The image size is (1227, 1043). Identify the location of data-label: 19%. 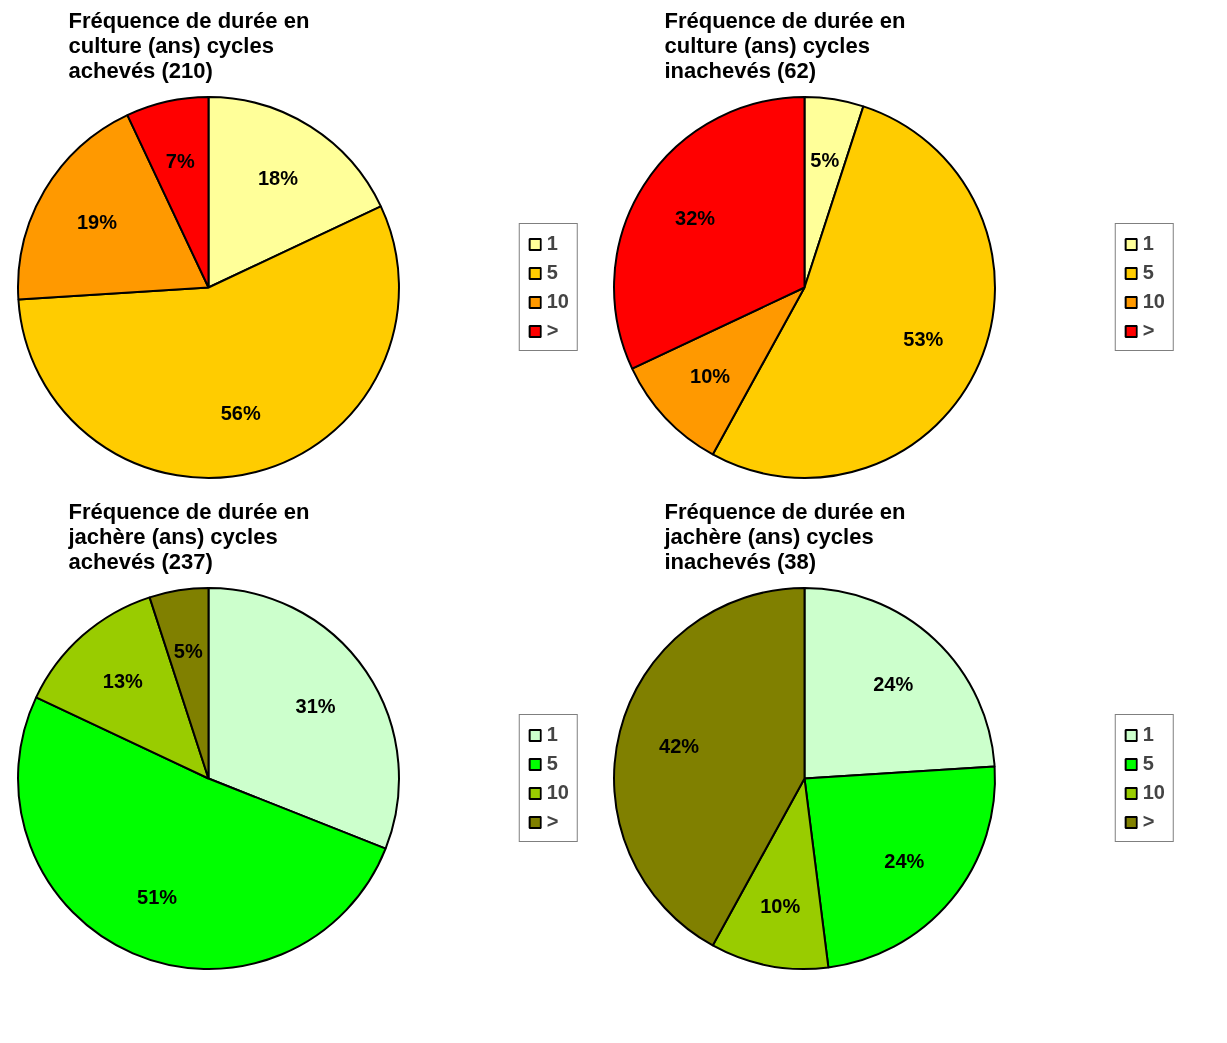
(97, 221).